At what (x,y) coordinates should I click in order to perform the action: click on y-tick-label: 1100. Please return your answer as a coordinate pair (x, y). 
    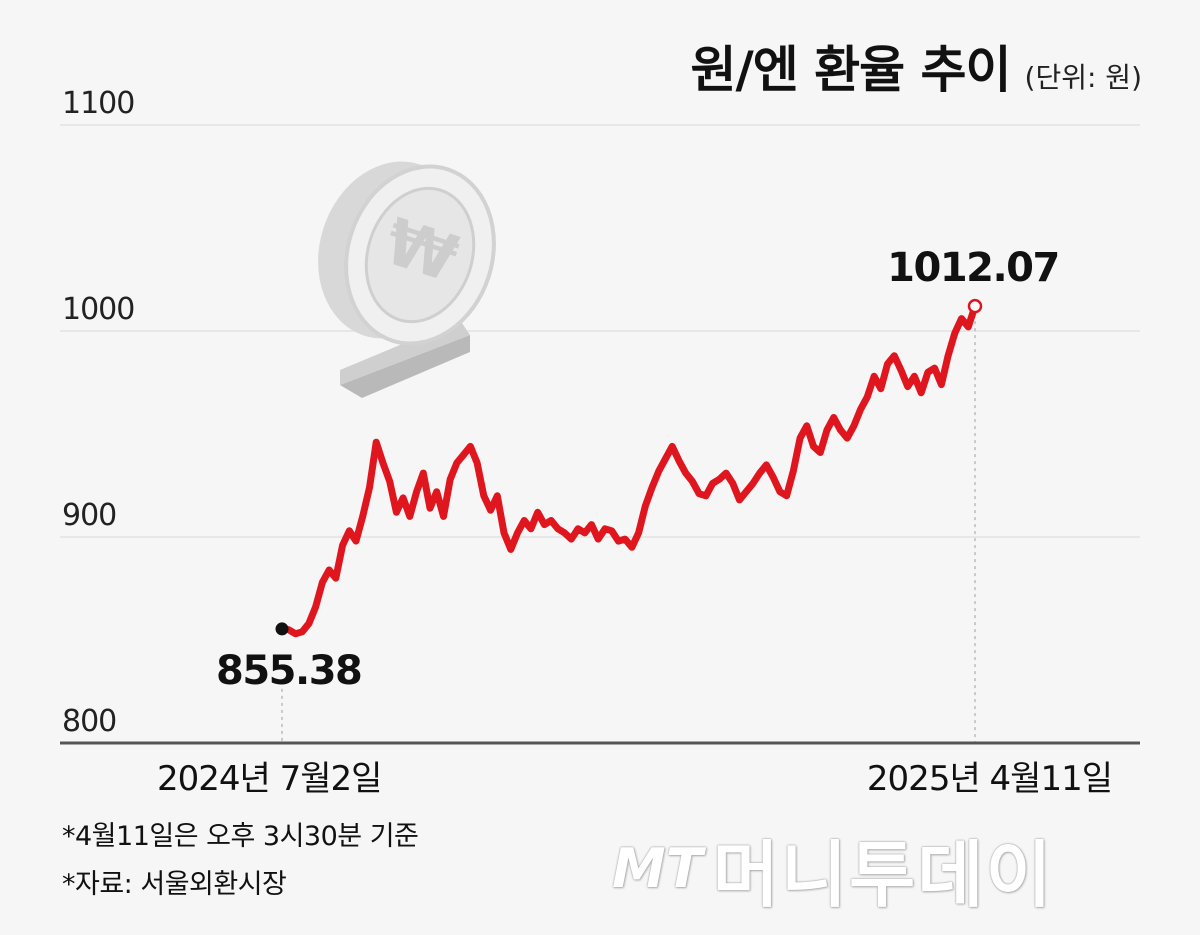
    Looking at the image, I should click on (98, 103).